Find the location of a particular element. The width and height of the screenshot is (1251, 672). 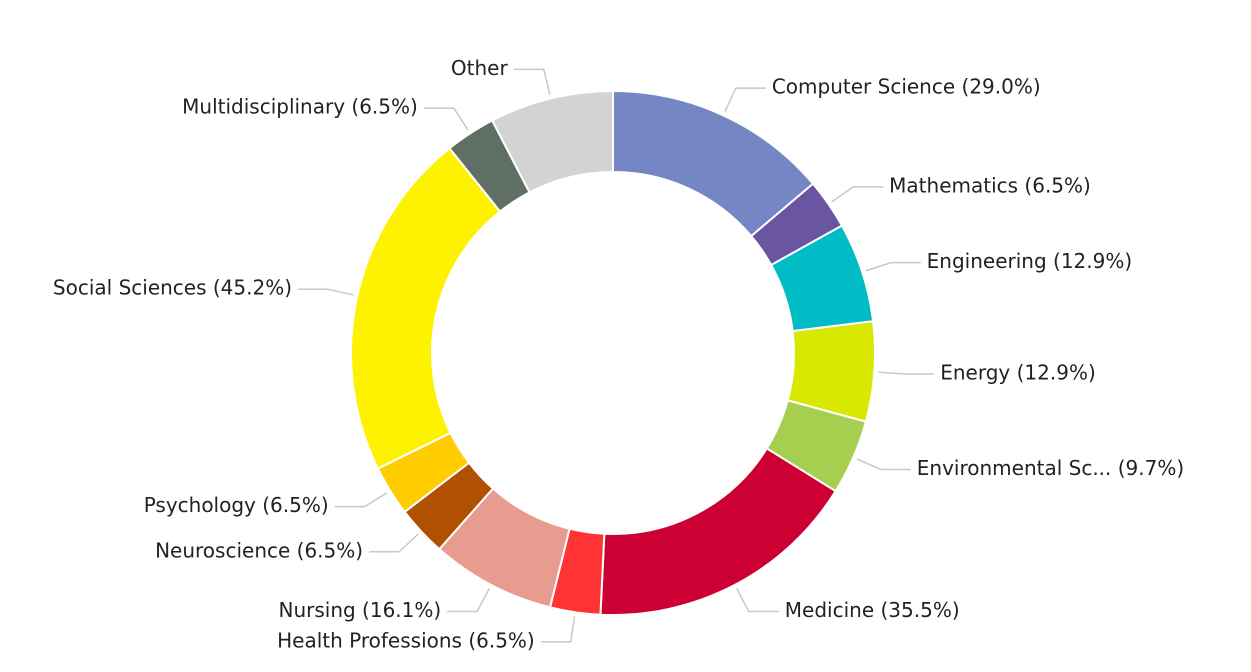

slice-label: Health Professions (6.5%) is located at coordinates (406, 640).